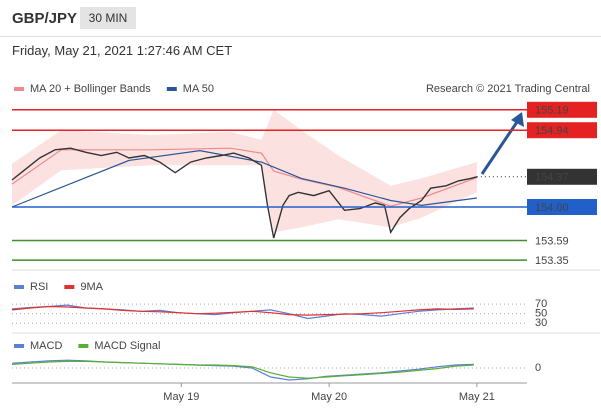  Describe the element at coordinates (552, 111) in the screenshot. I see `level-label: 155.19` at that location.